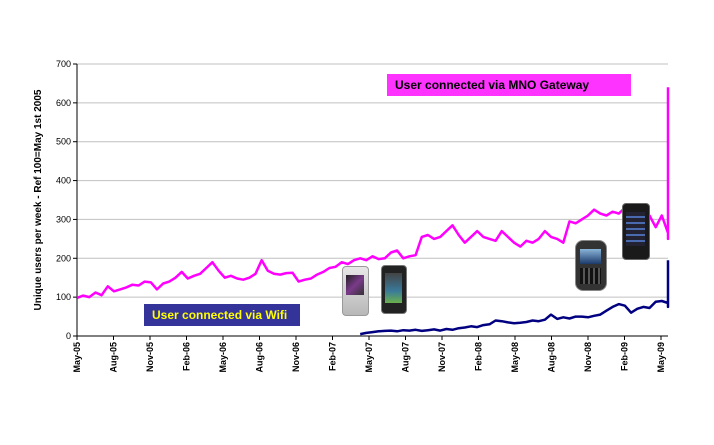 The image size is (714, 445). What do you see at coordinates (442, 357) in the screenshot?
I see `x-tick-label: Nov-07` at bounding box center [442, 357].